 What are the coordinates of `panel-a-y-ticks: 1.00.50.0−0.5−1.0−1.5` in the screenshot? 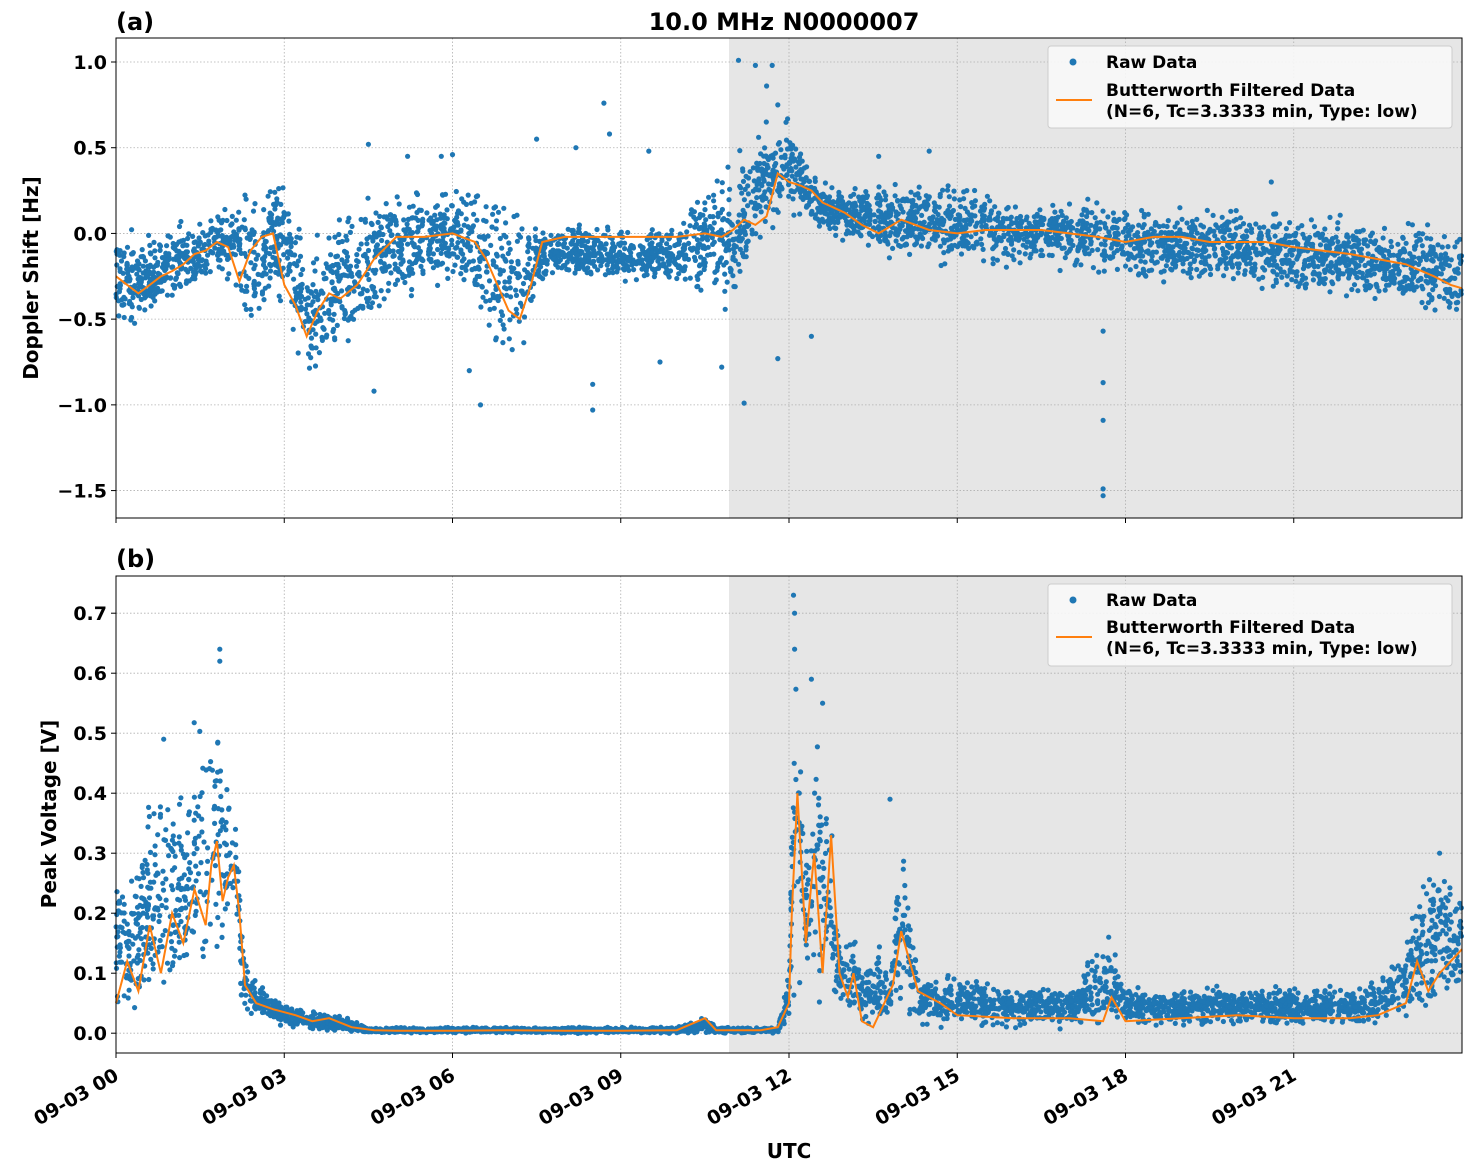 It's located at (86, 277).